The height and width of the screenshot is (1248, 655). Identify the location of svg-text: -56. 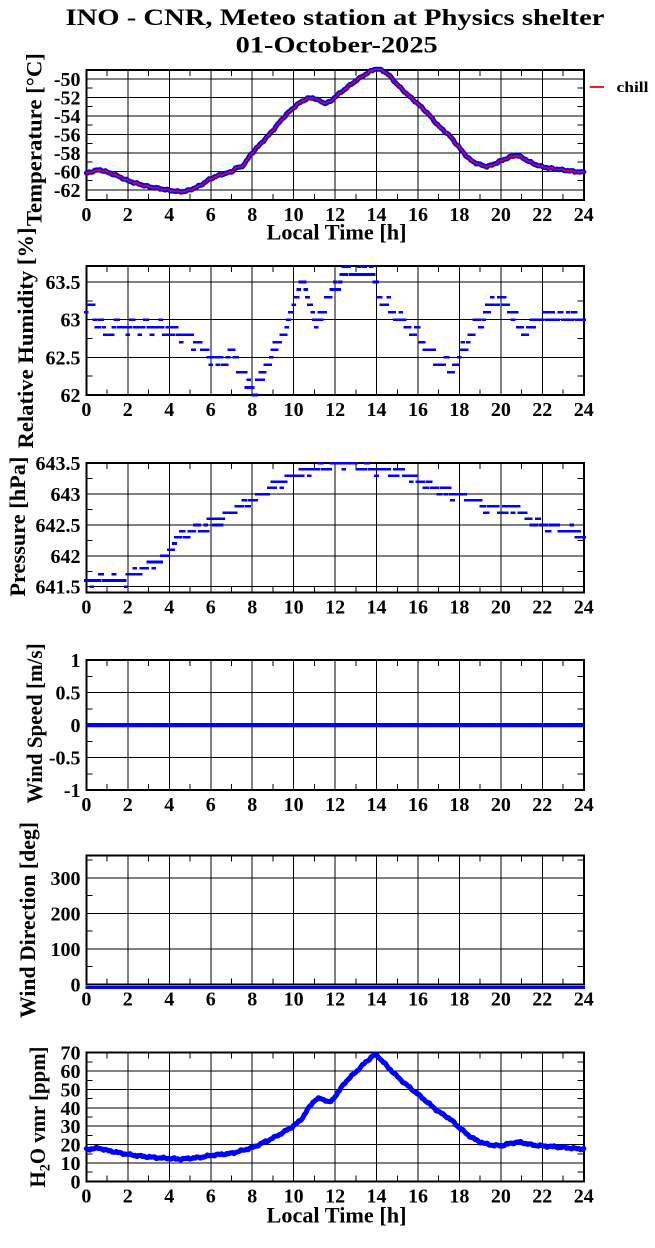
(67, 135).